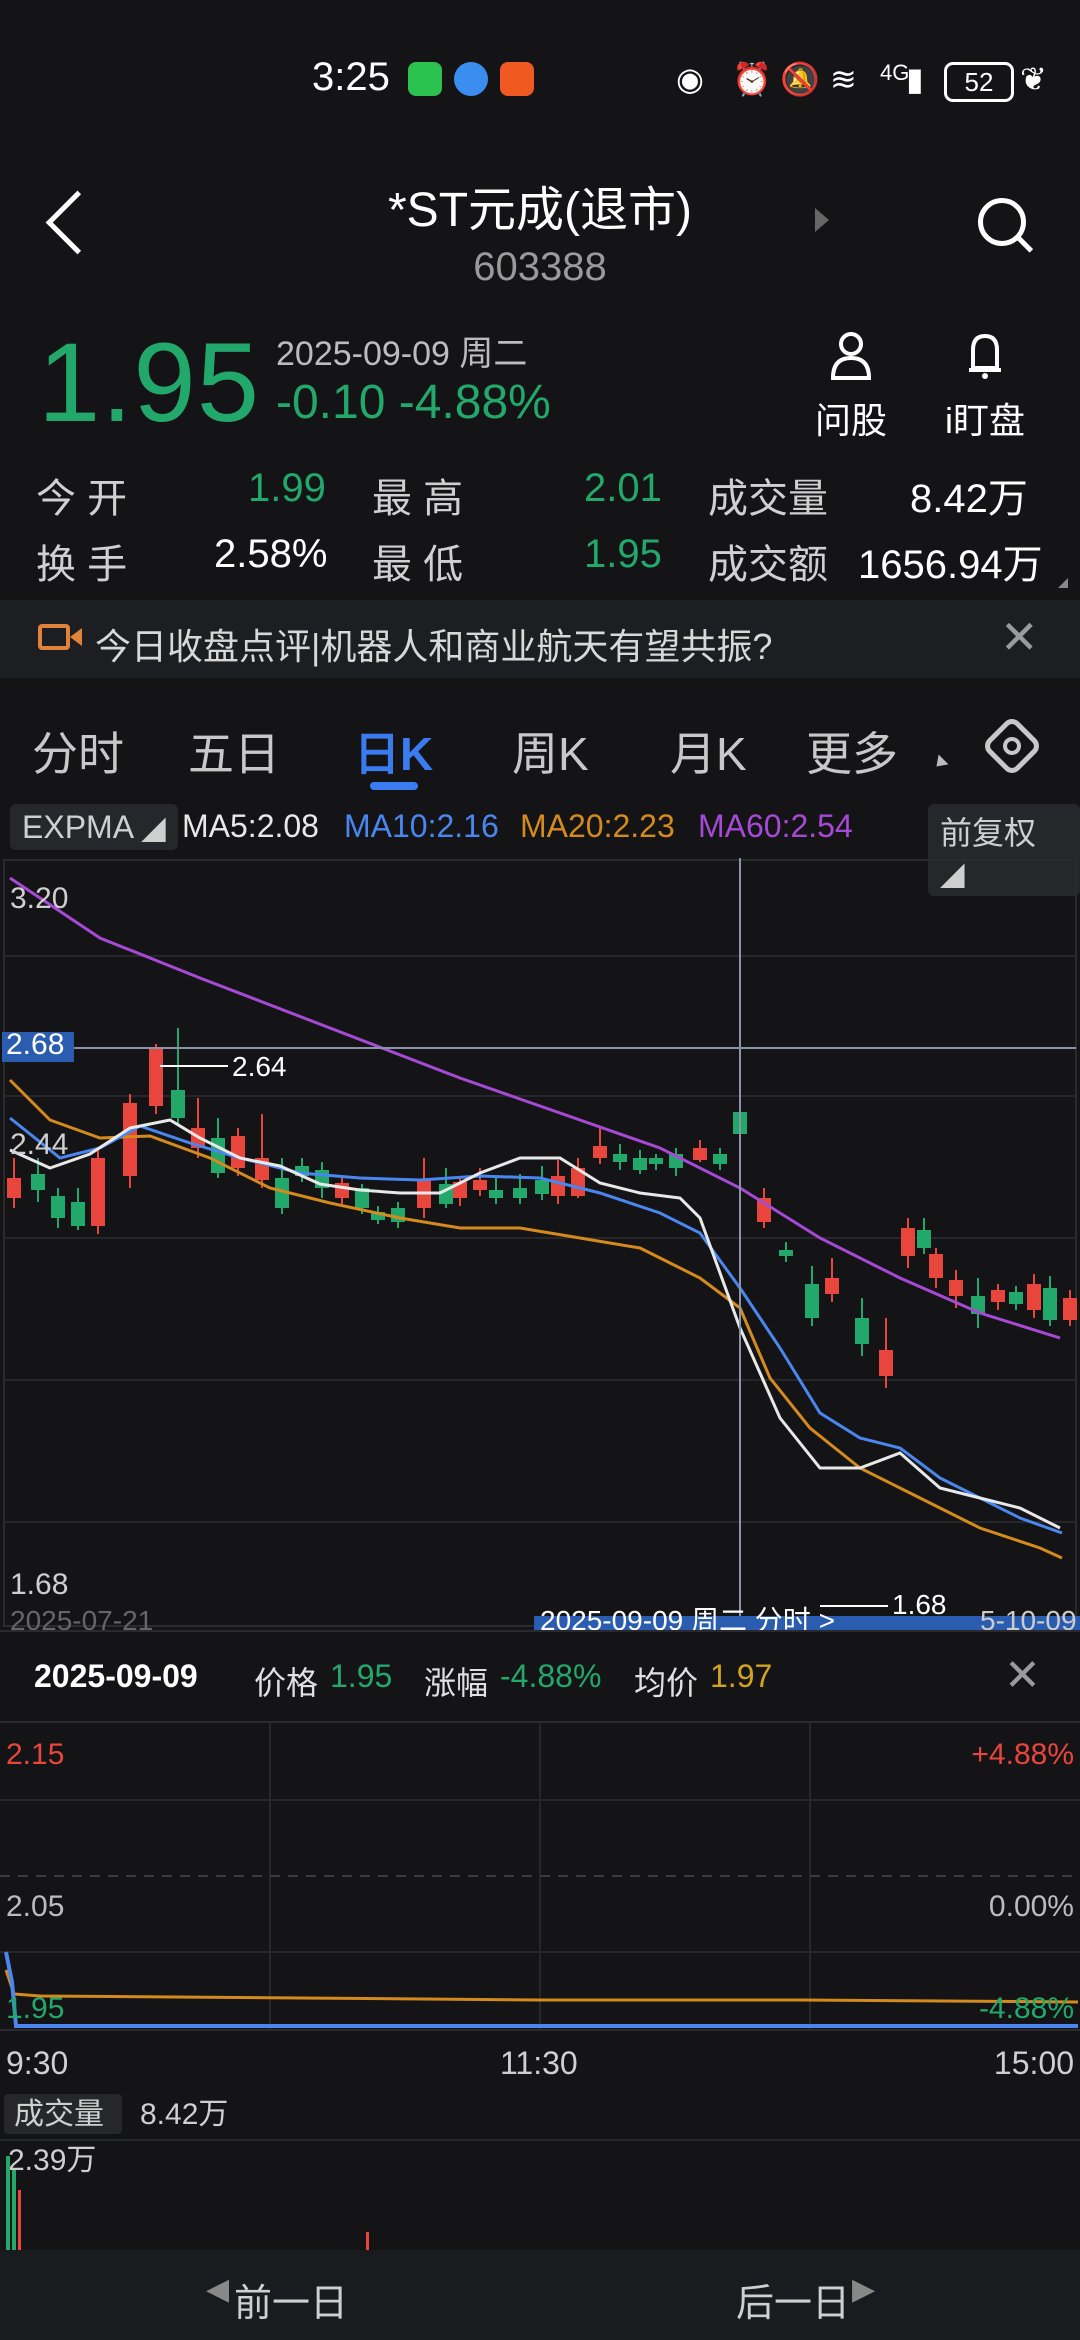  I want to click on prev-day-button: 前一日, so click(291, 2304).